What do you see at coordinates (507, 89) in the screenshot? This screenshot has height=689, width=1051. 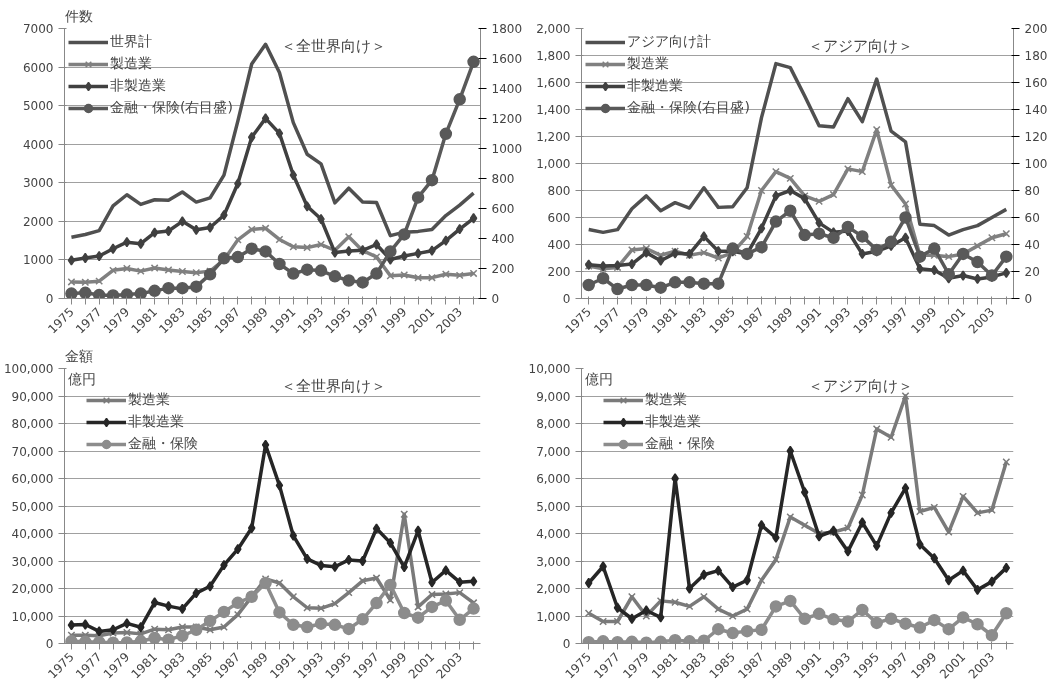 I see `y2-tick-label: 1400` at bounding box center [507, 89].